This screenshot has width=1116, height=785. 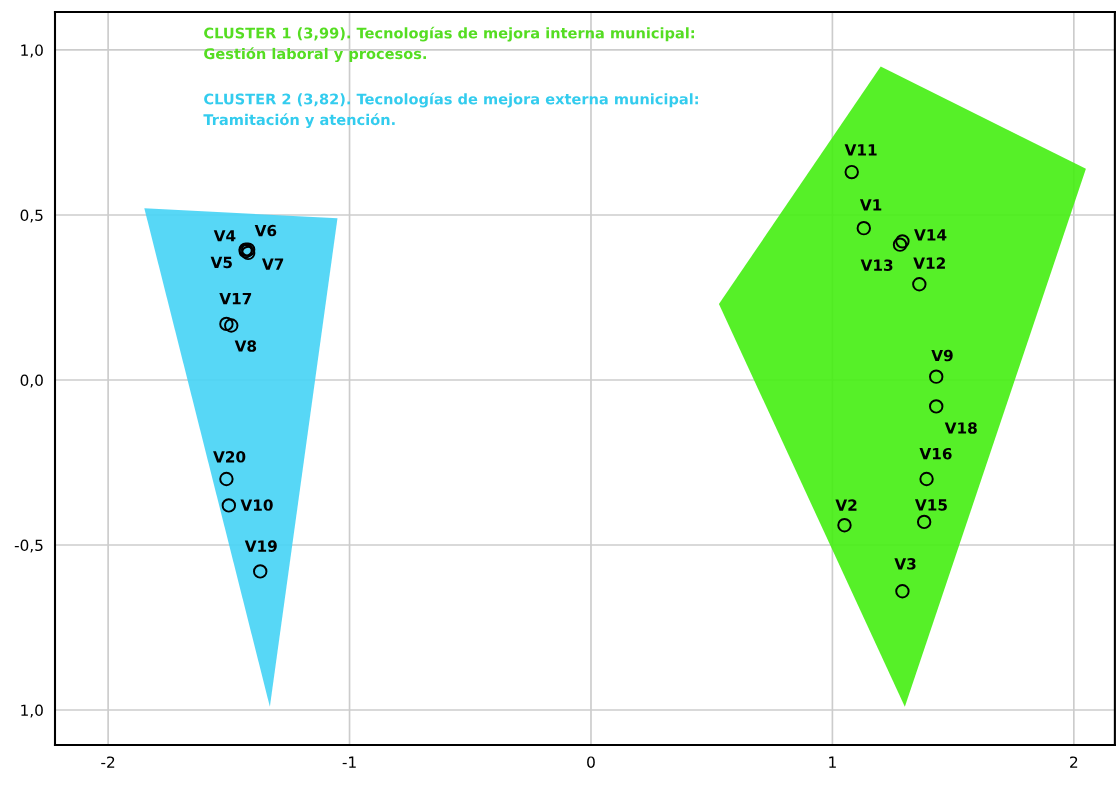 I want to click on x-tick-label: 1, so click(x=832, y=762).